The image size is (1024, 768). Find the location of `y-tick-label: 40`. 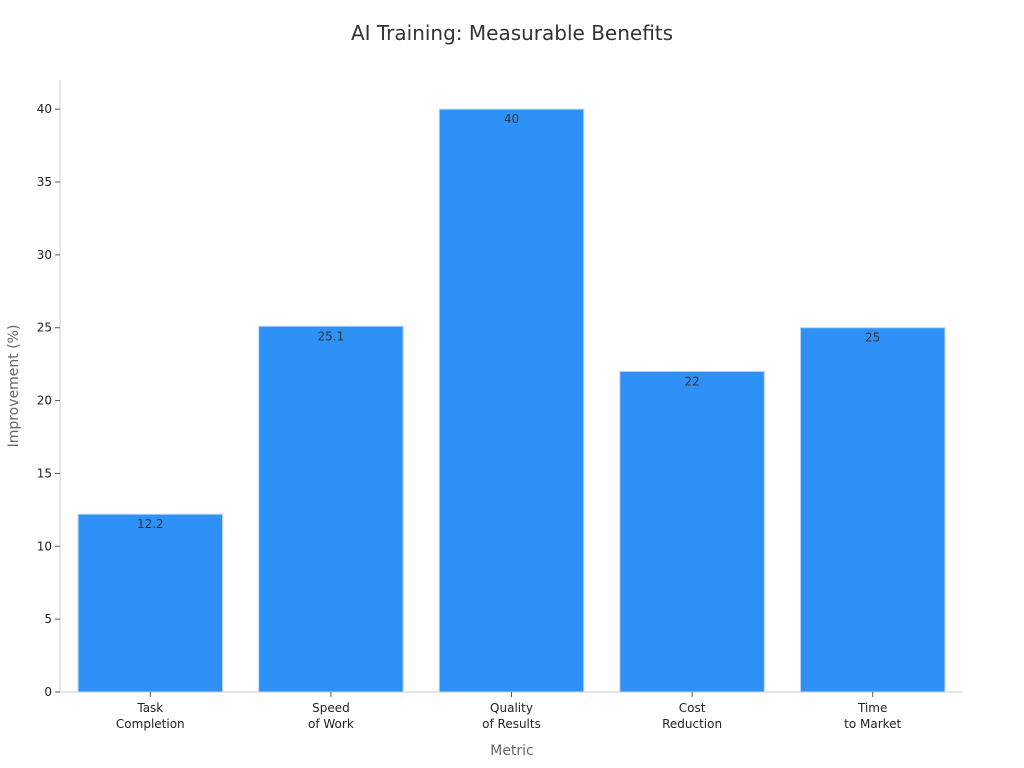

y-tick-label: 40 is located at coordinates (44, 109).